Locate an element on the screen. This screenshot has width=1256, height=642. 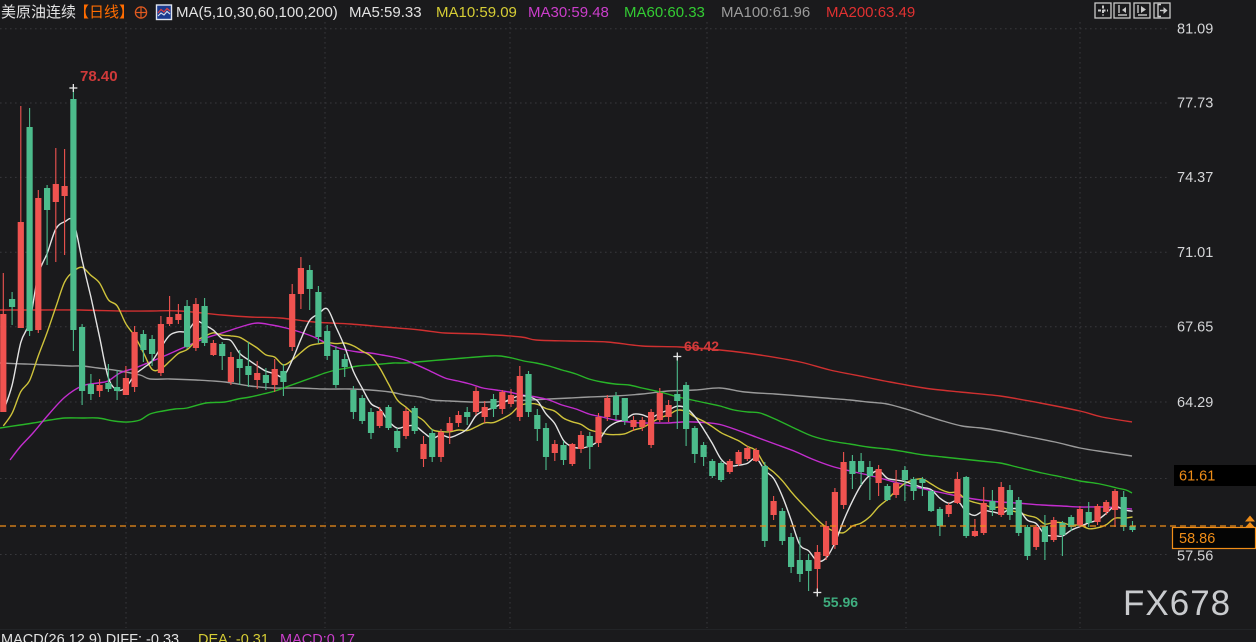
svg-text: 66.42 is located at coordinates (701, 346).